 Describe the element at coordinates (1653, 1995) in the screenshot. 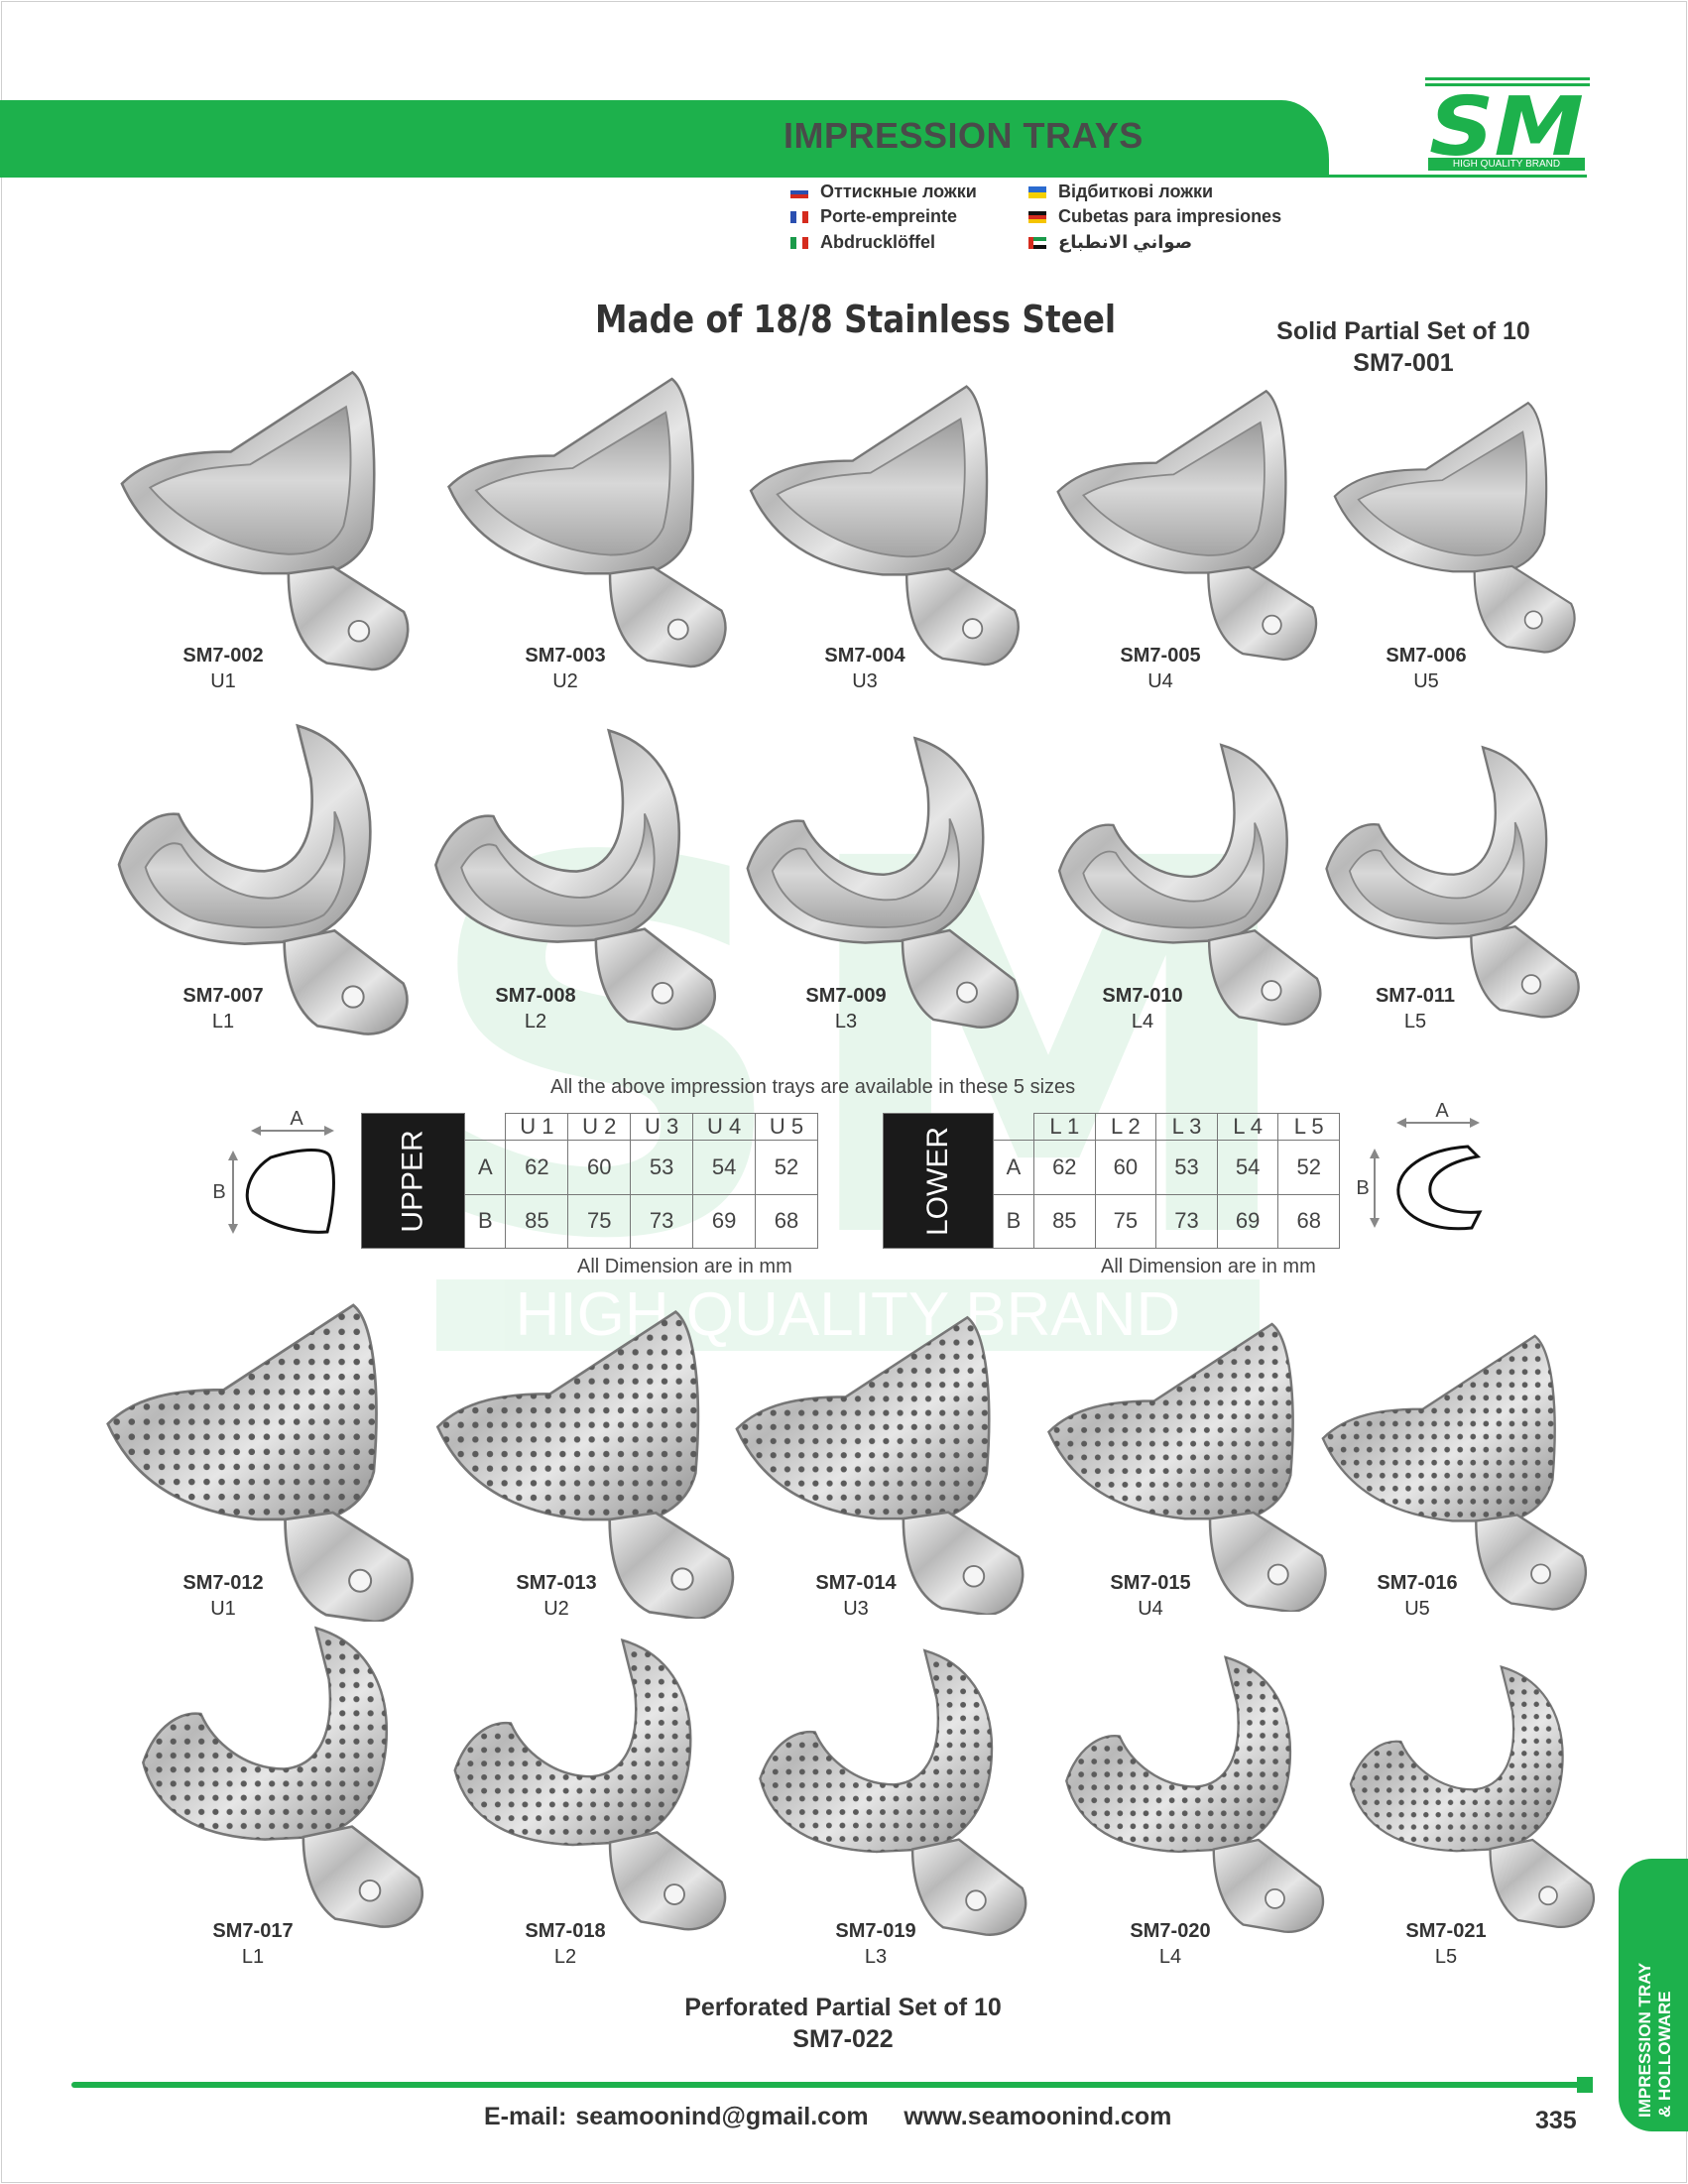

I see `section-side-tab` at that location.